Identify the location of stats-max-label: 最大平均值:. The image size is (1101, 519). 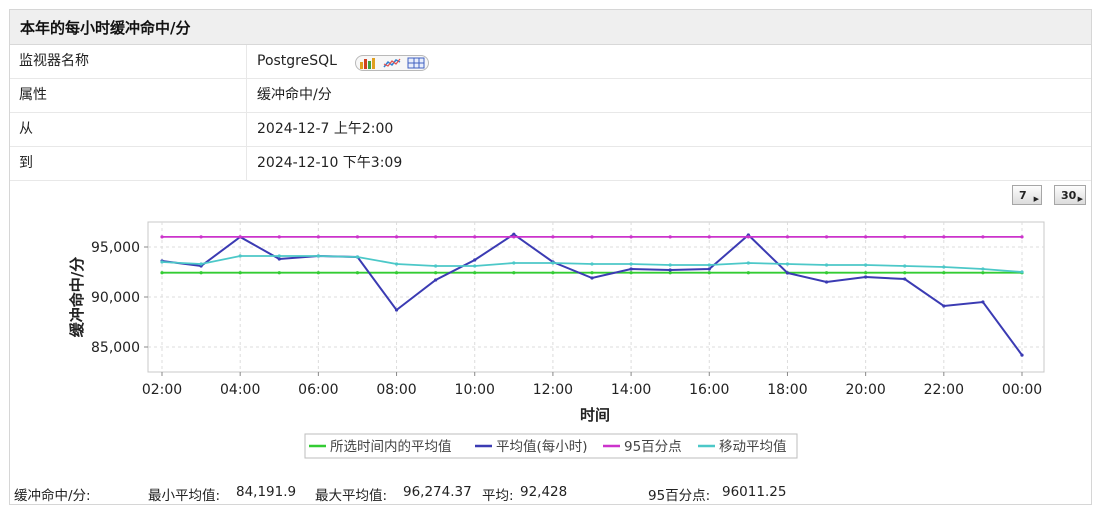
(351, 496).